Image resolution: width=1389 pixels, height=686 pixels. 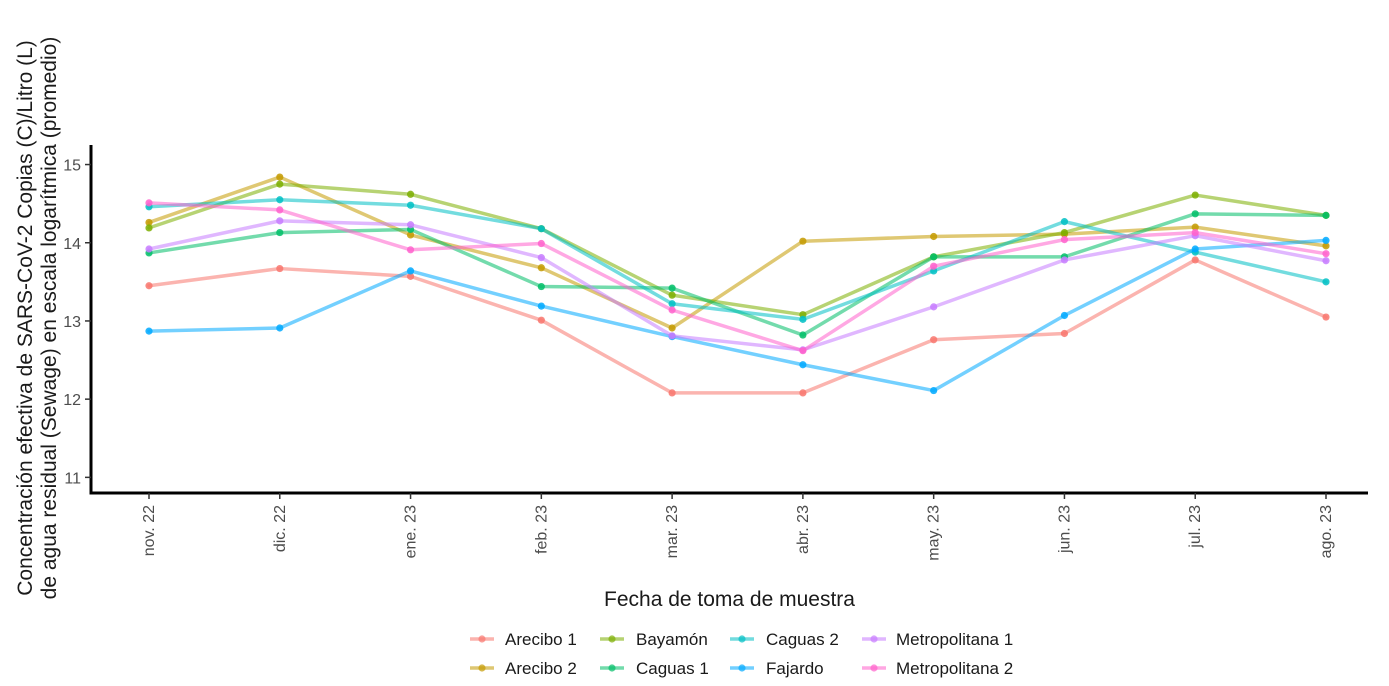 I want to click on data-point-bayamón-7, so click(x=1064, y=232).